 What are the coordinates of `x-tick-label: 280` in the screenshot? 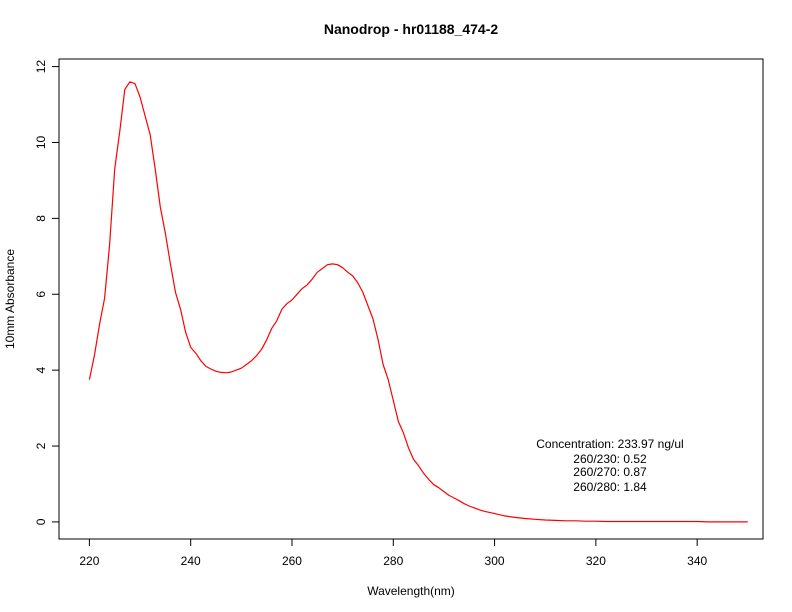 It's located at (393, 561).